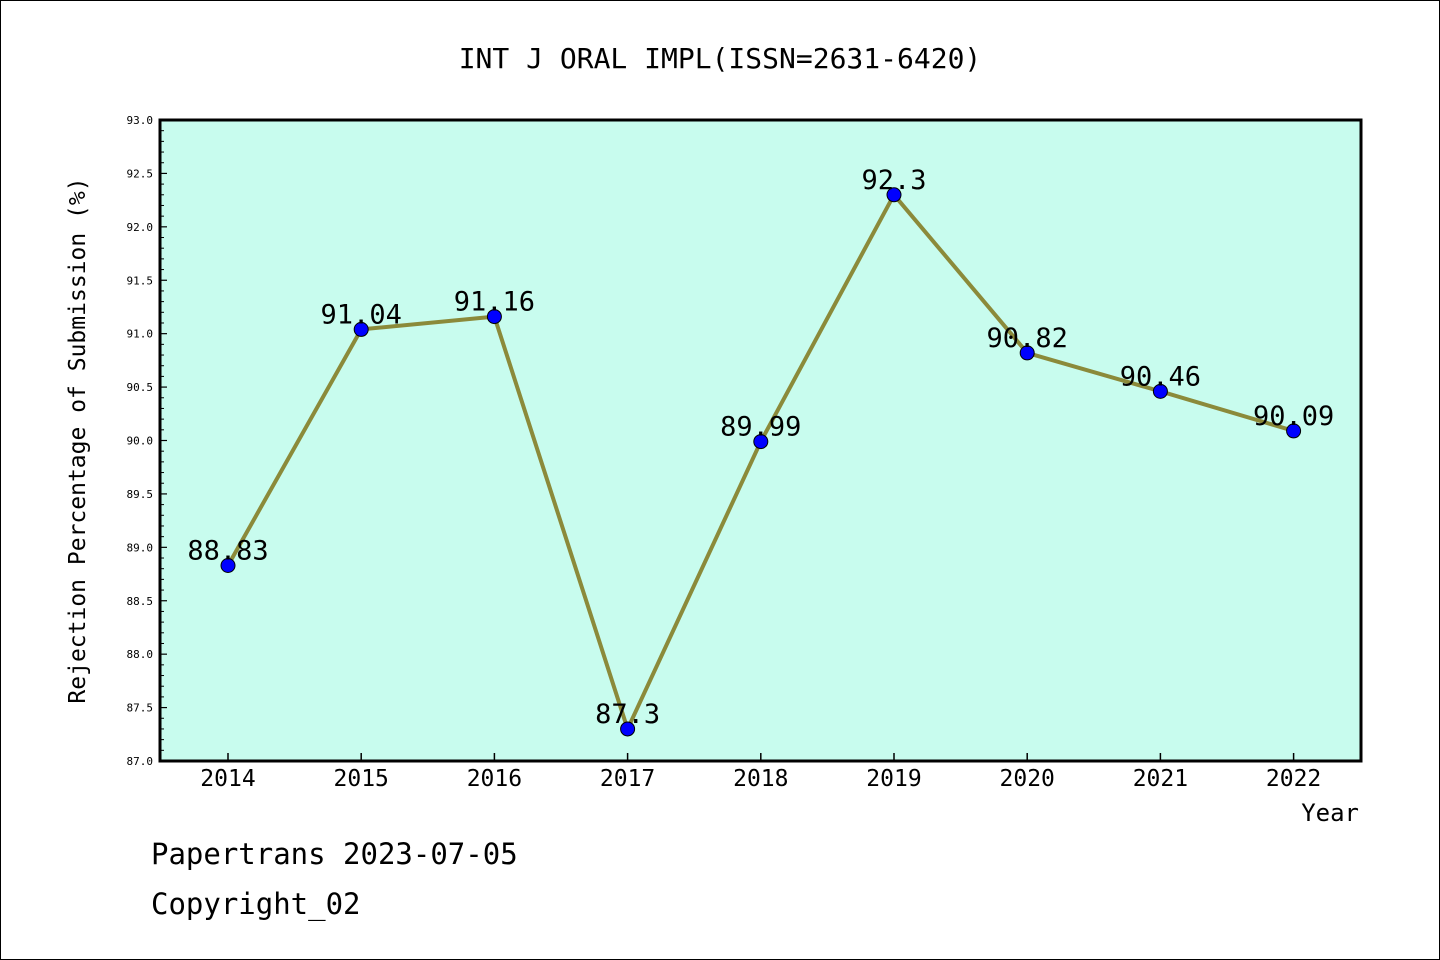 This screenshot has width=1440, height=960. What do you see at coordinates (1160, 376) in the screenshot?
I see `data-label: 90.46` at bounding box center [1160, 376].